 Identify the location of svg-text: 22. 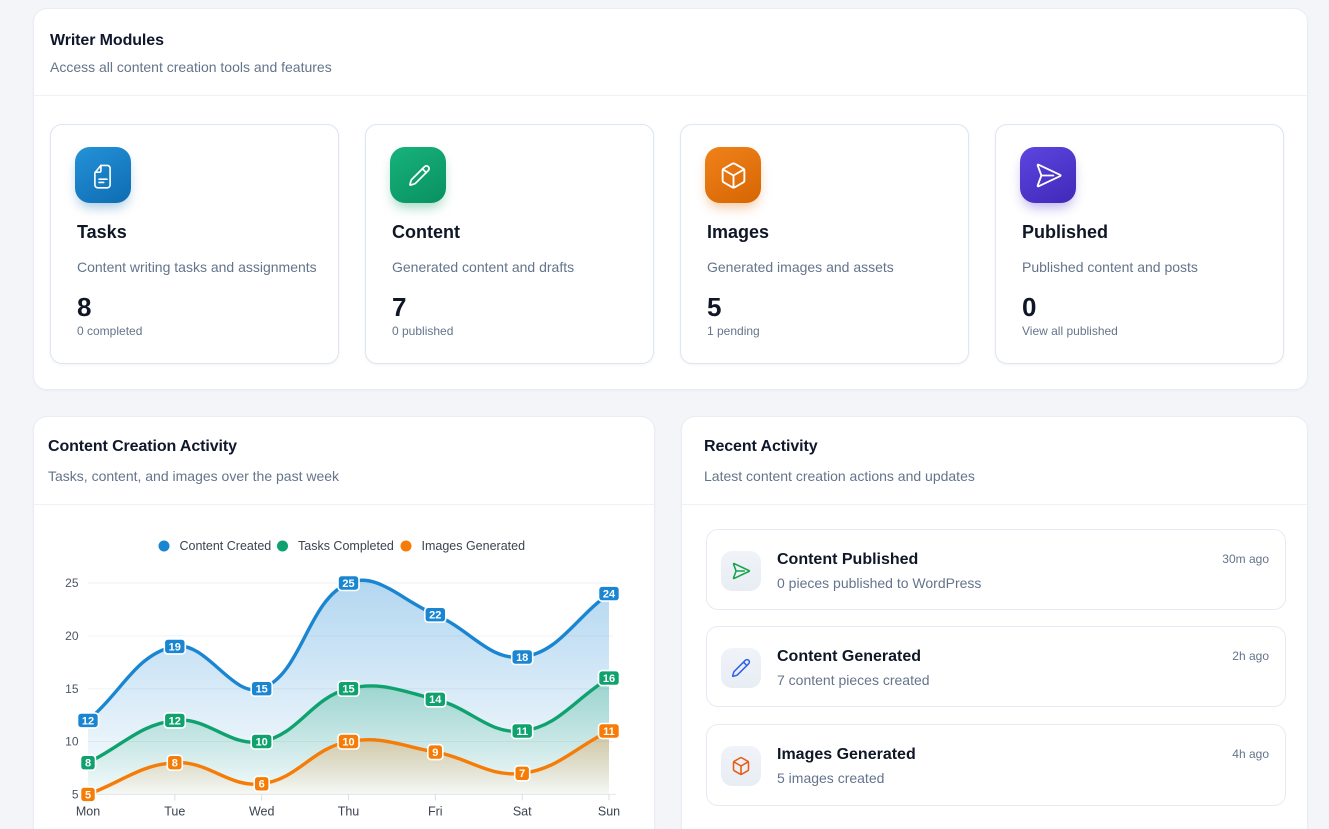
(435, 616).